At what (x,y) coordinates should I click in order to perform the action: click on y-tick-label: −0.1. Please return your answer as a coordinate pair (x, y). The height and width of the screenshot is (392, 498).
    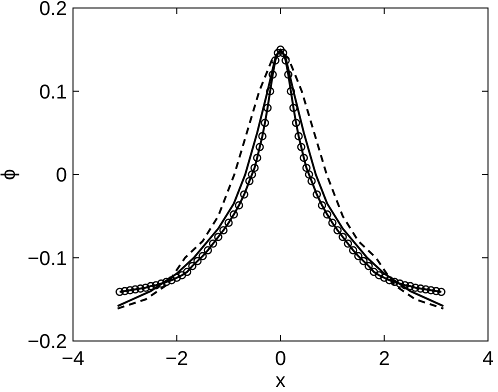
    Looking at the image, I should click on (47, 259).